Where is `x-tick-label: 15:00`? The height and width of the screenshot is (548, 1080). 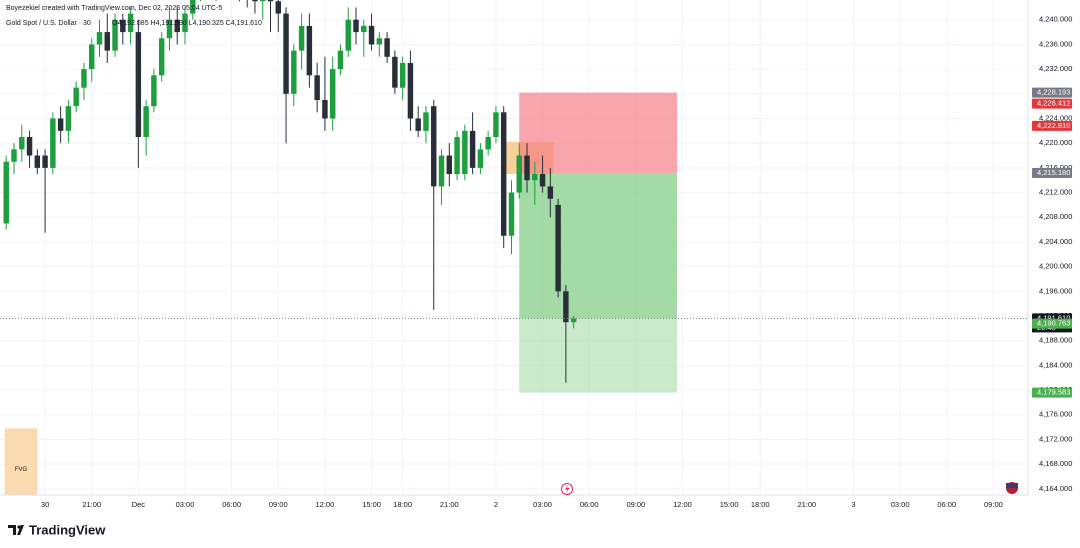
x-tick-label: 15:00 is located at coordinates (371, 504).